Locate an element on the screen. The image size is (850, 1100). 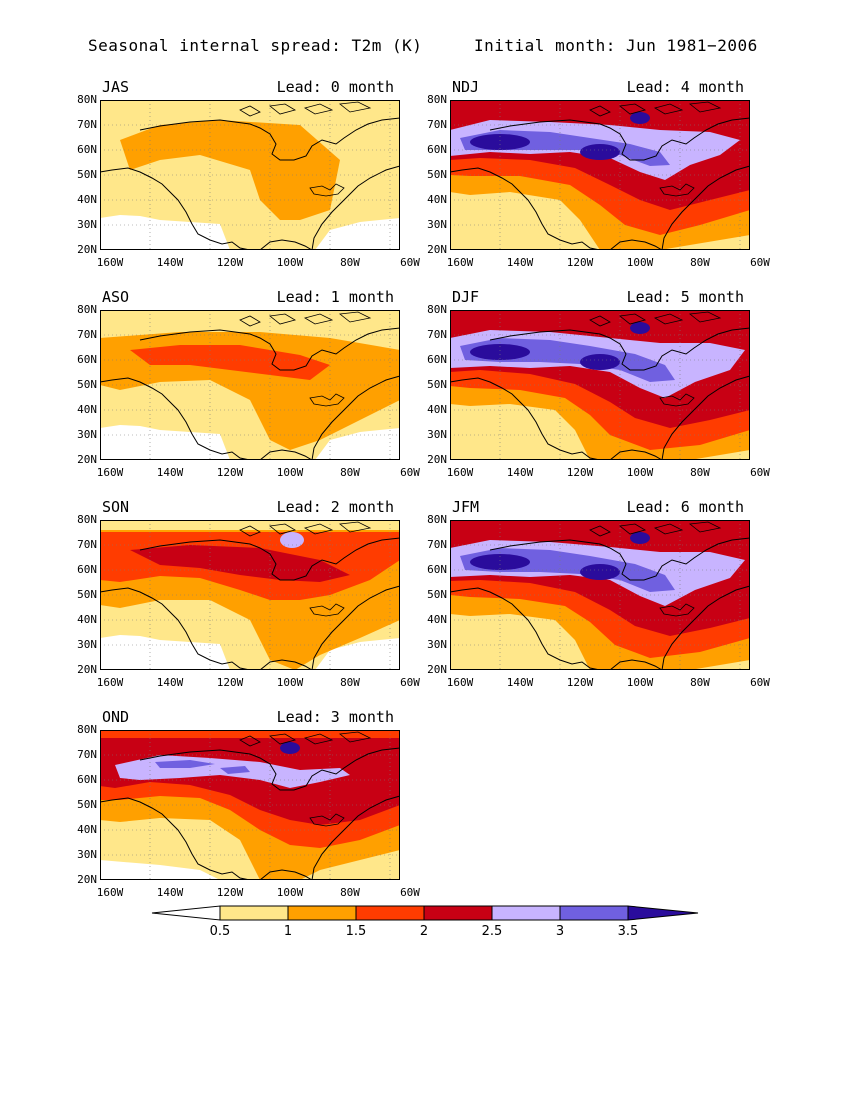
colorbar-tick-label: 3.5 is located at coordinates (628, 931).